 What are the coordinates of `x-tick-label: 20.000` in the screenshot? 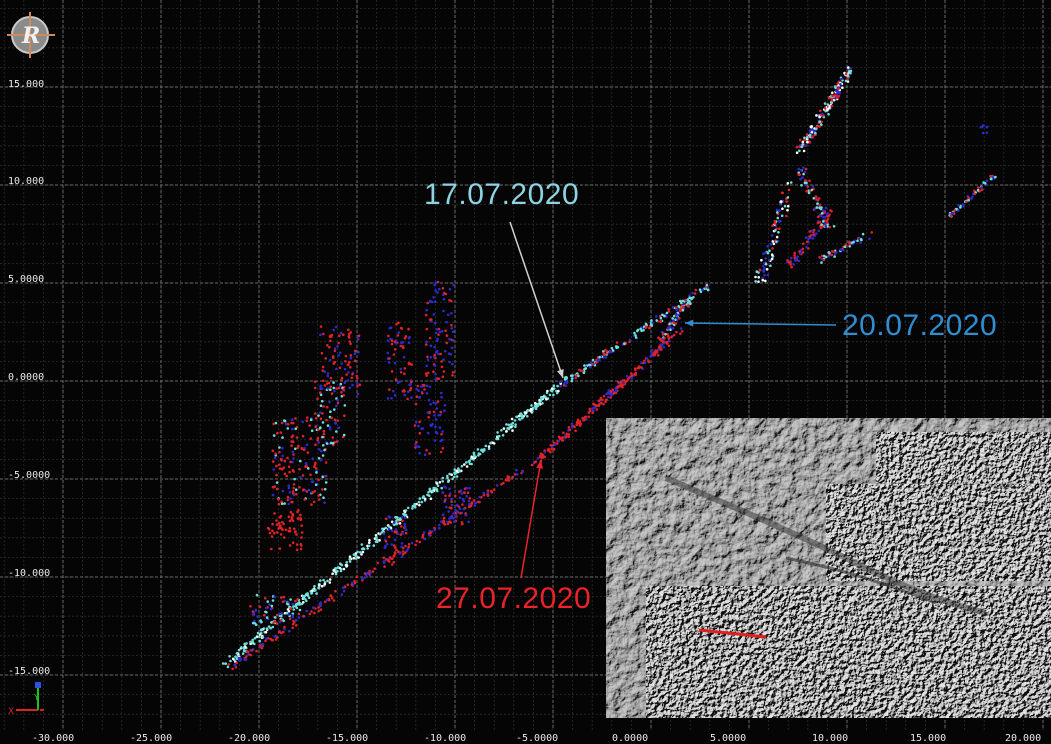 It's located at (1023, 738).